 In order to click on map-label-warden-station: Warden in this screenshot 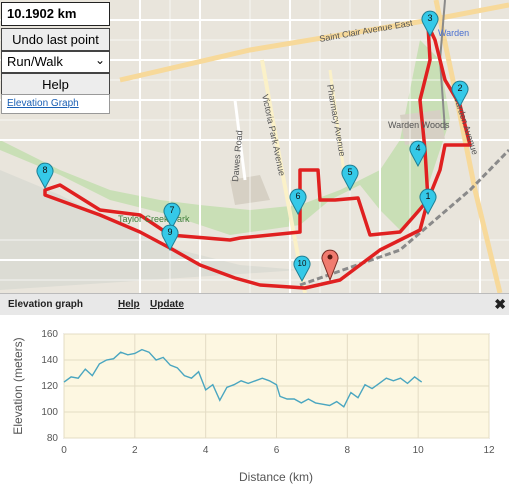, I will do `click(453, 33)`.